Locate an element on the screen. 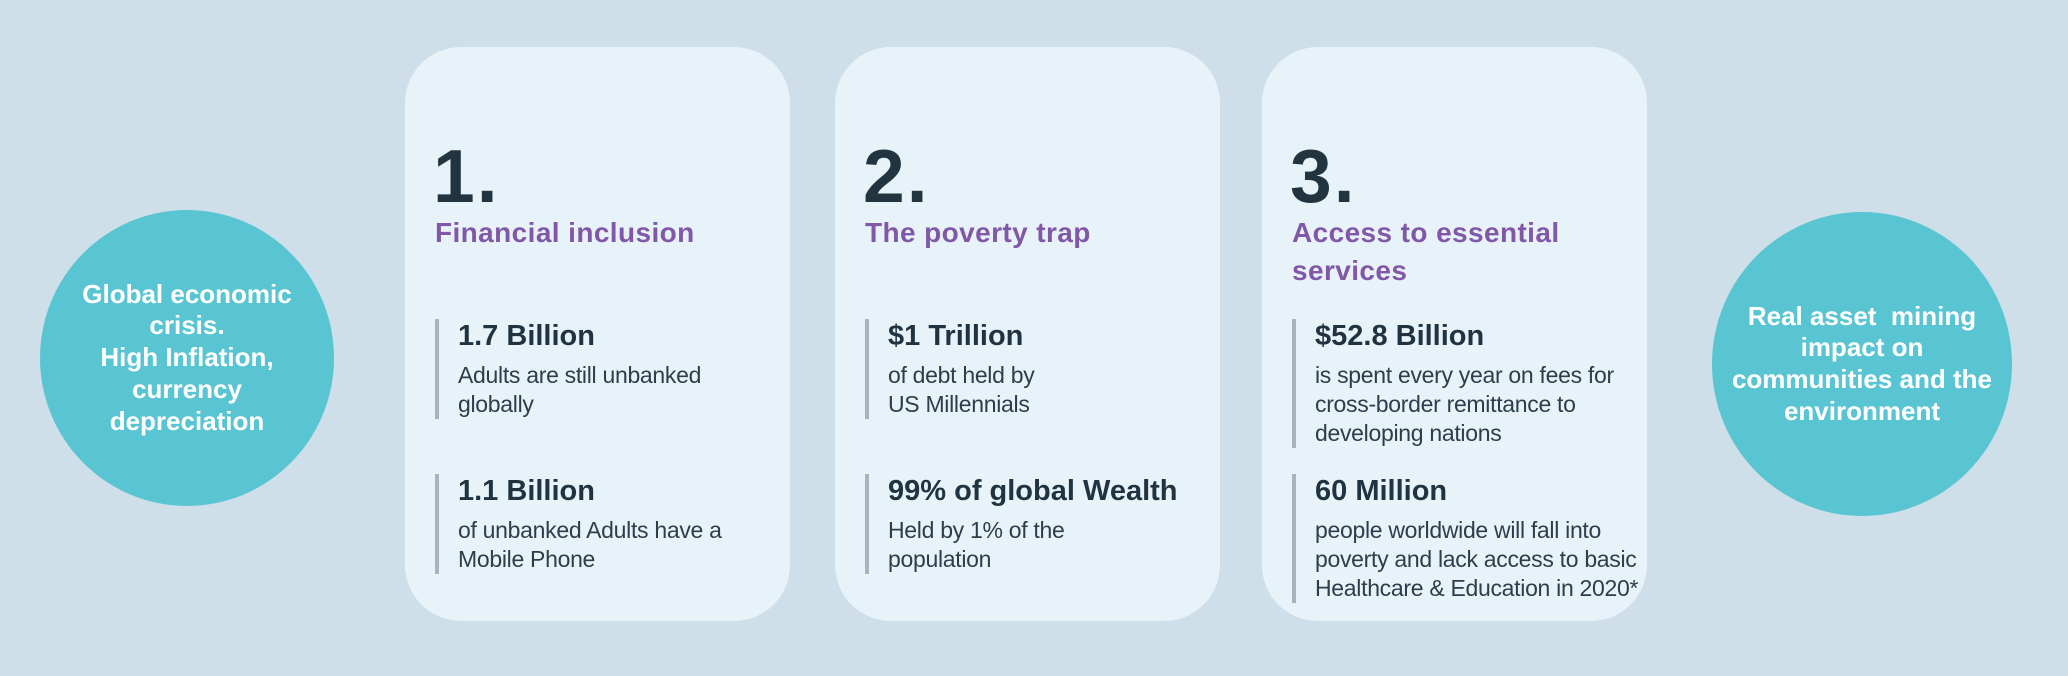  stat-description: Adults are still unbanked globally is located at coordinates (580, 389).